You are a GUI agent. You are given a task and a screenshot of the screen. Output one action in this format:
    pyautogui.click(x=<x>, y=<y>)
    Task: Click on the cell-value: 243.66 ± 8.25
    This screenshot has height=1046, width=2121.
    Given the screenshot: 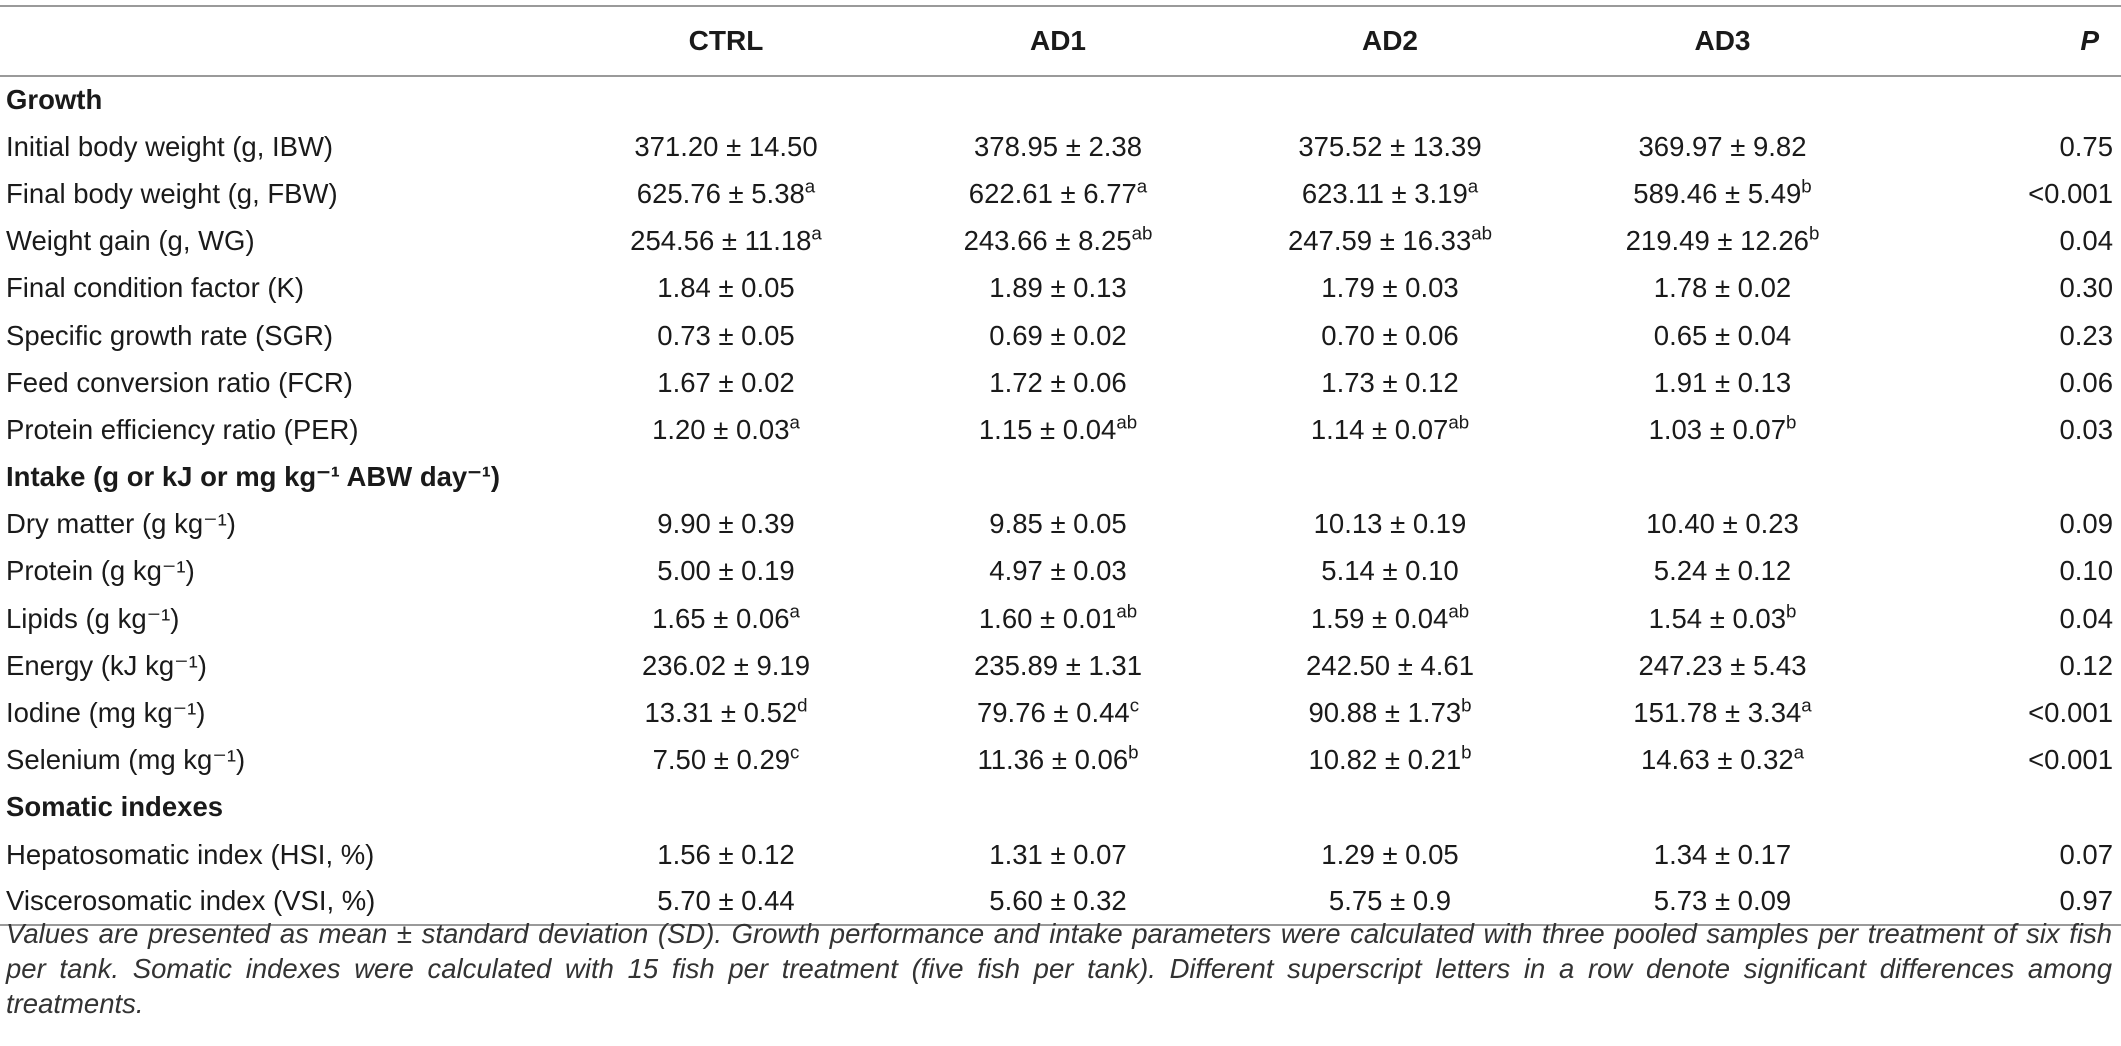 What is the action you would take?
    pyautogui.click(x=1047, y=241)
    